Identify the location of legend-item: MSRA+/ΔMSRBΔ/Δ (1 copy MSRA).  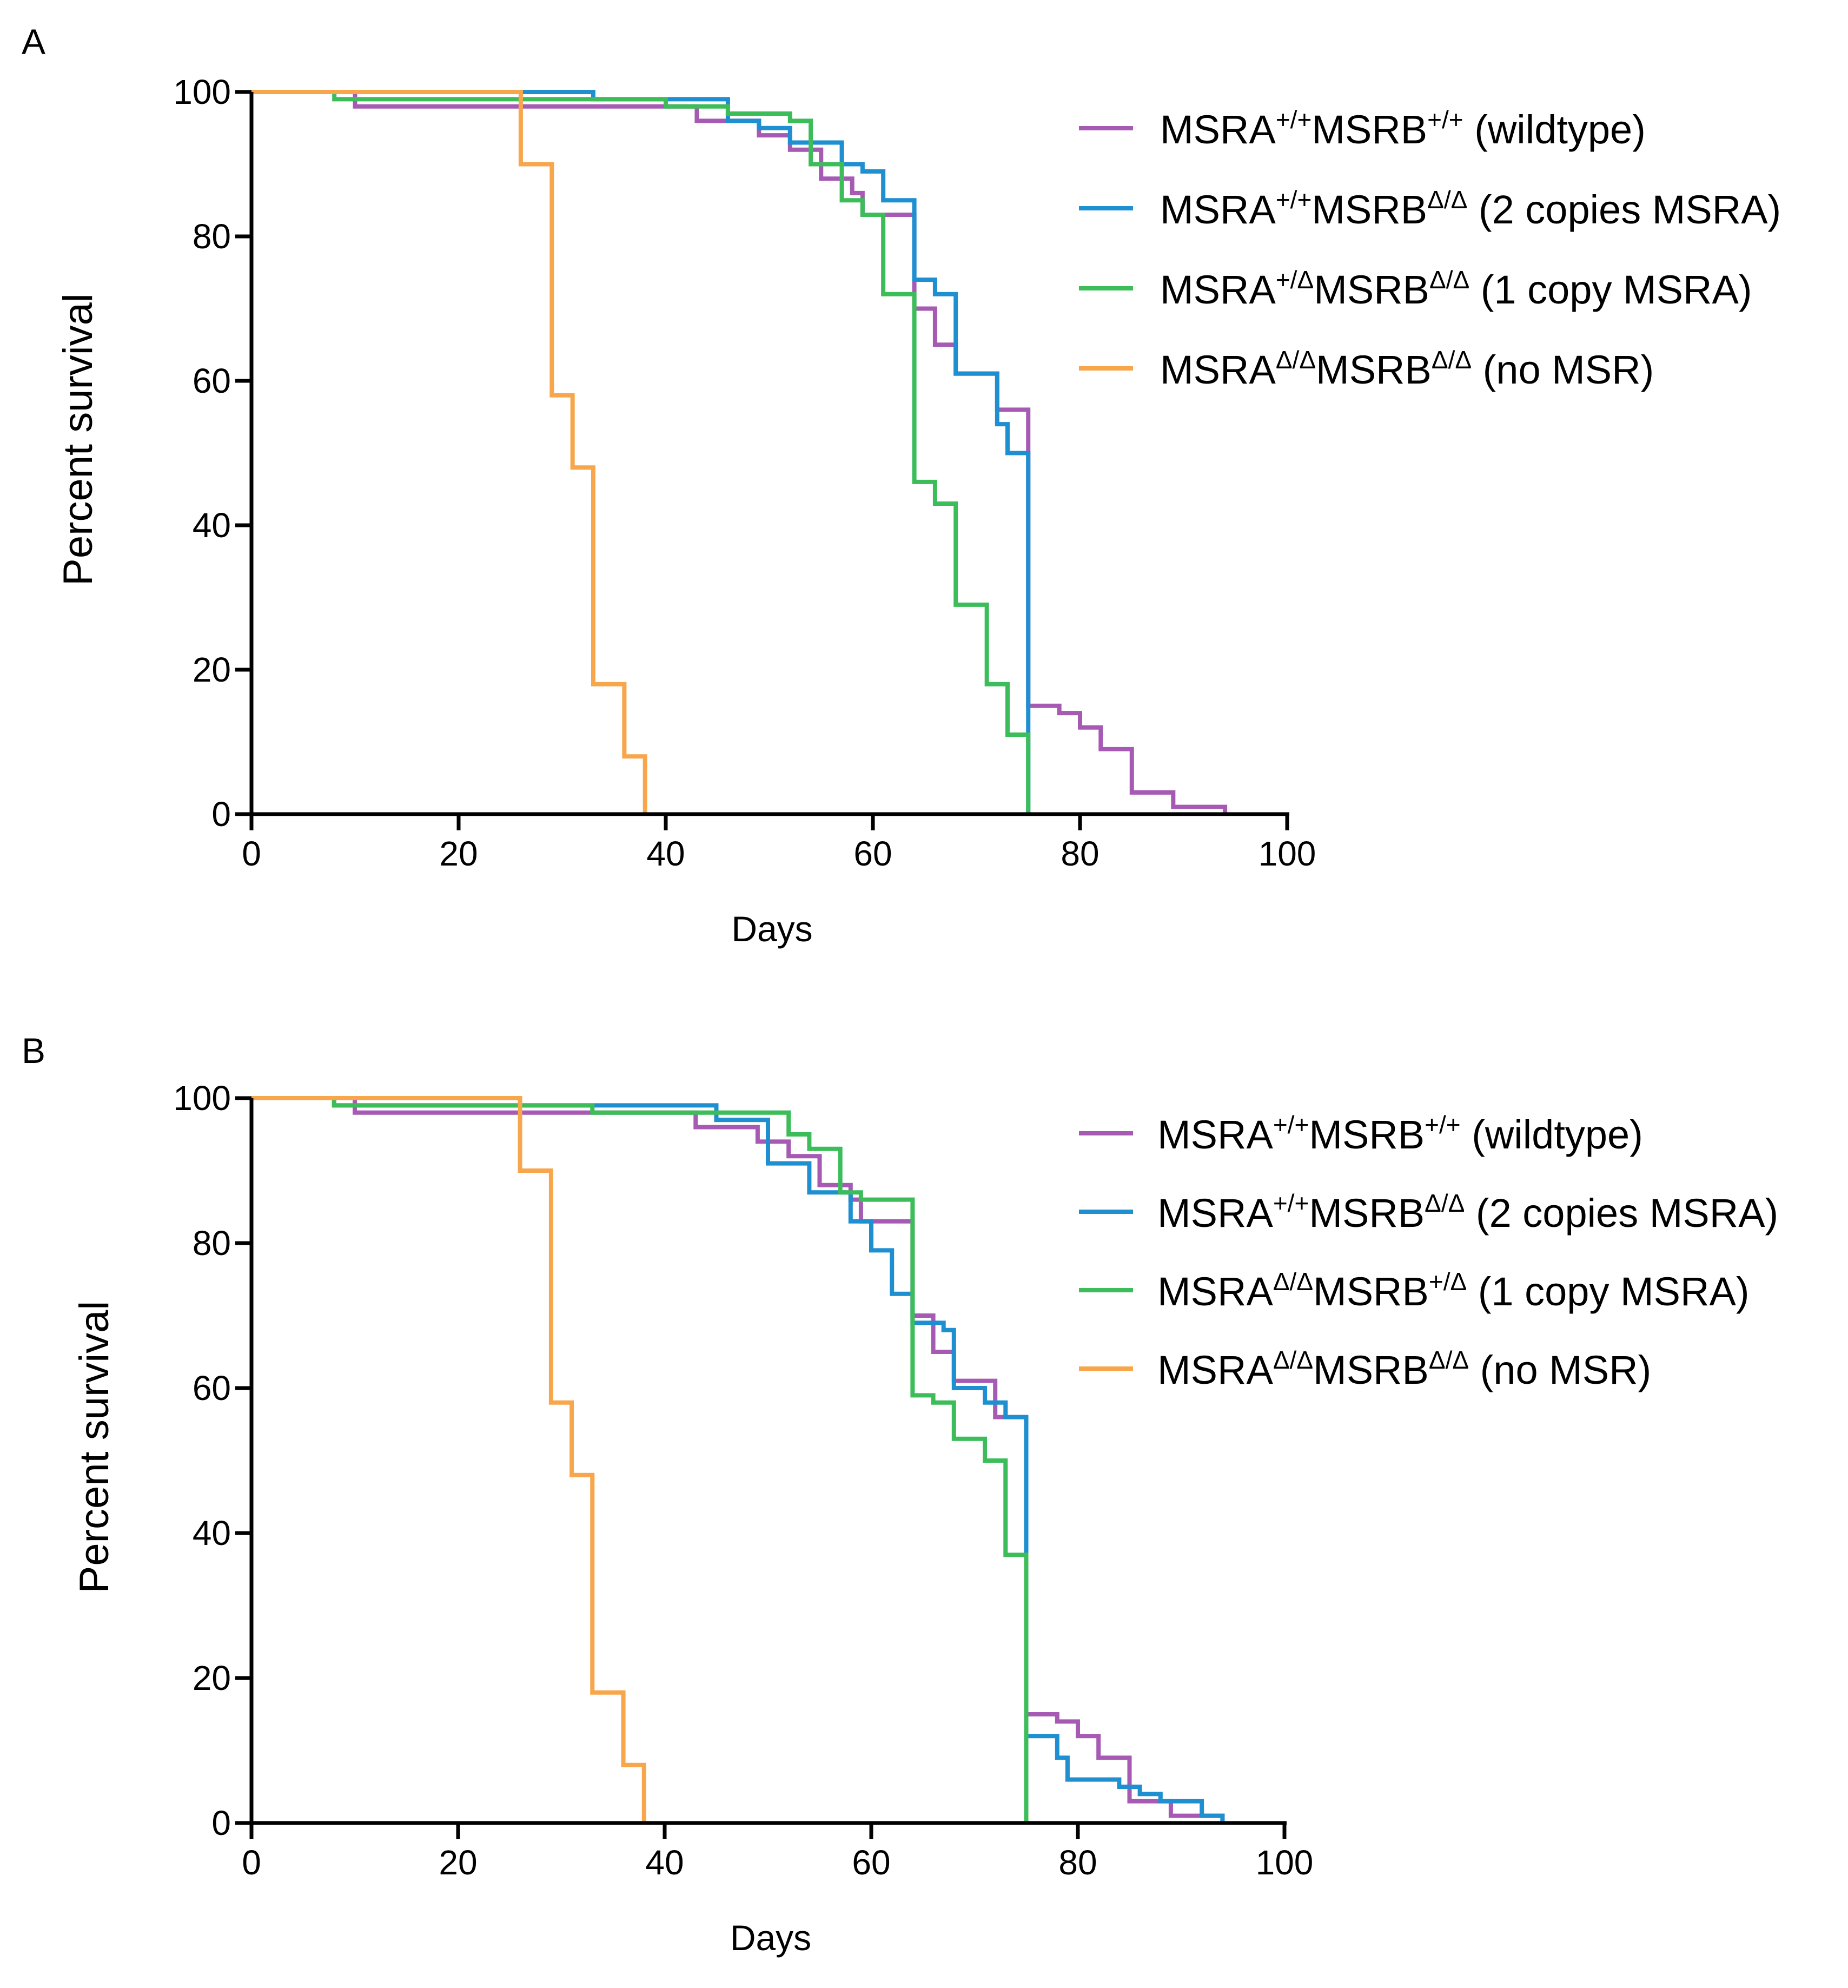
(1415, 289).